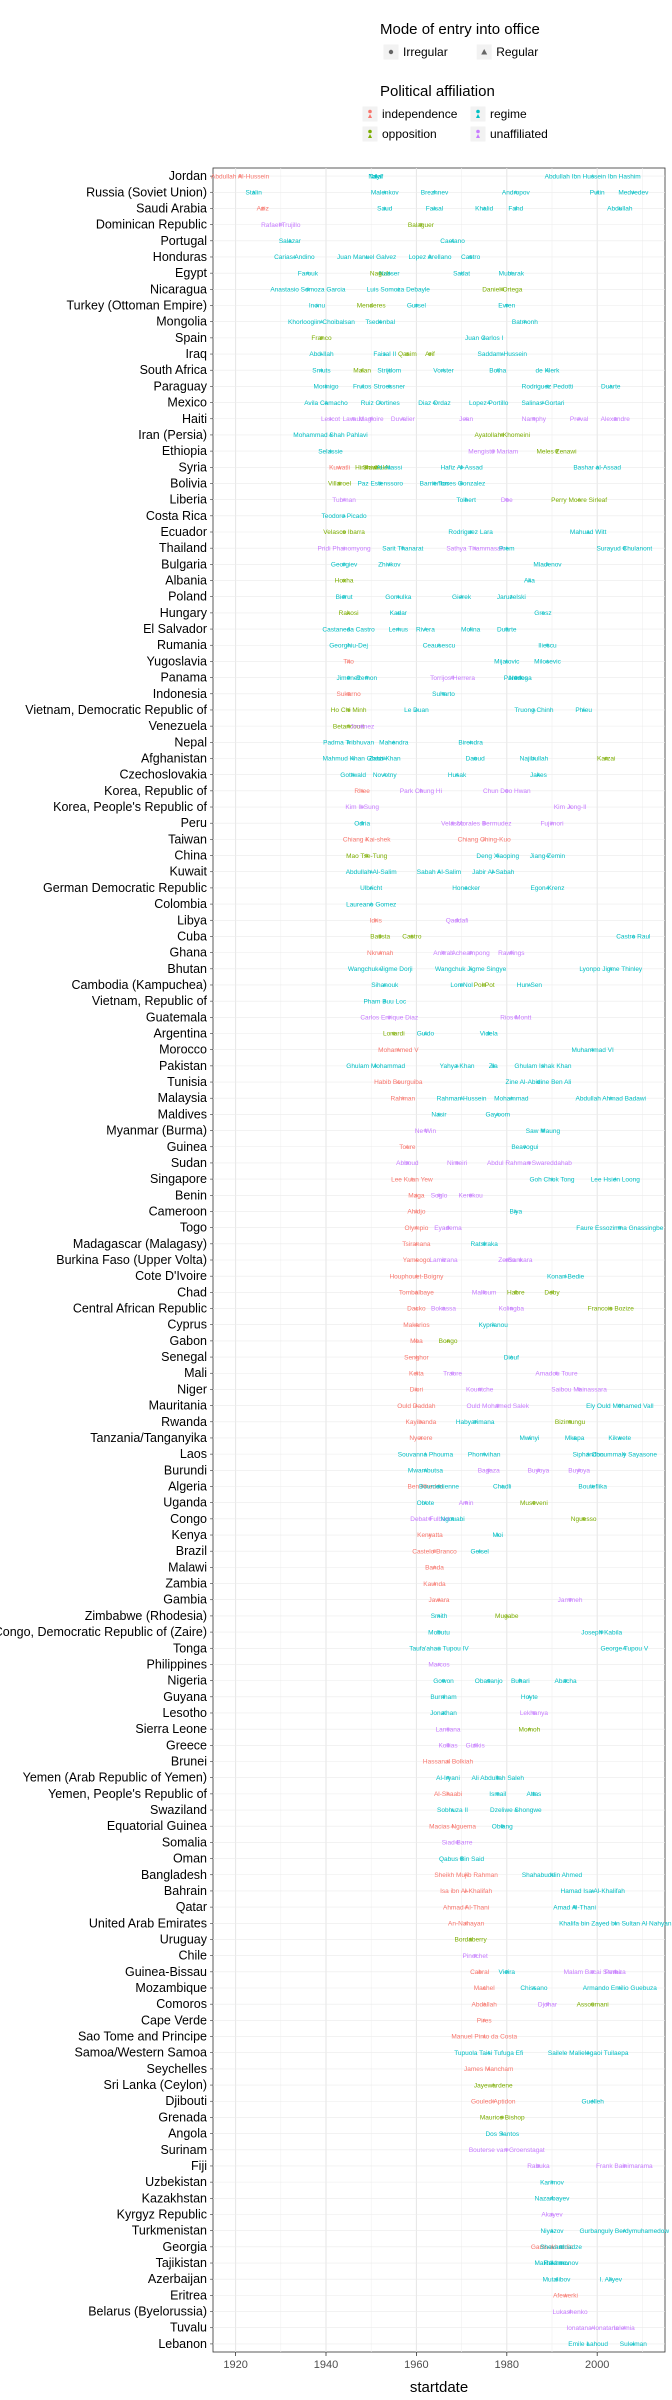 This screenshot has width=672, height=2400. I want to click on point-label: Grosz, so click(542, 613).